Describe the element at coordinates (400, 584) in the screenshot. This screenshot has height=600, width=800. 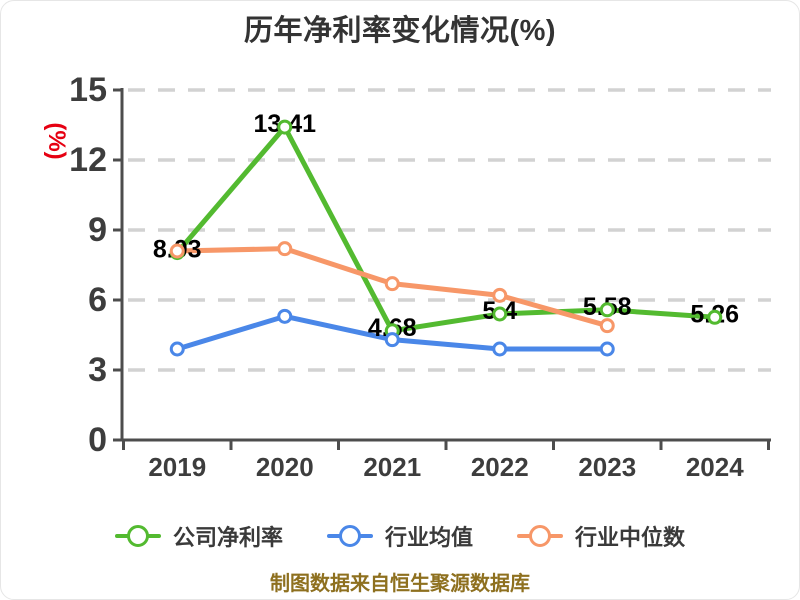
I see `data-source-note: 制图数据来自恒生聚源数据库` at that location.